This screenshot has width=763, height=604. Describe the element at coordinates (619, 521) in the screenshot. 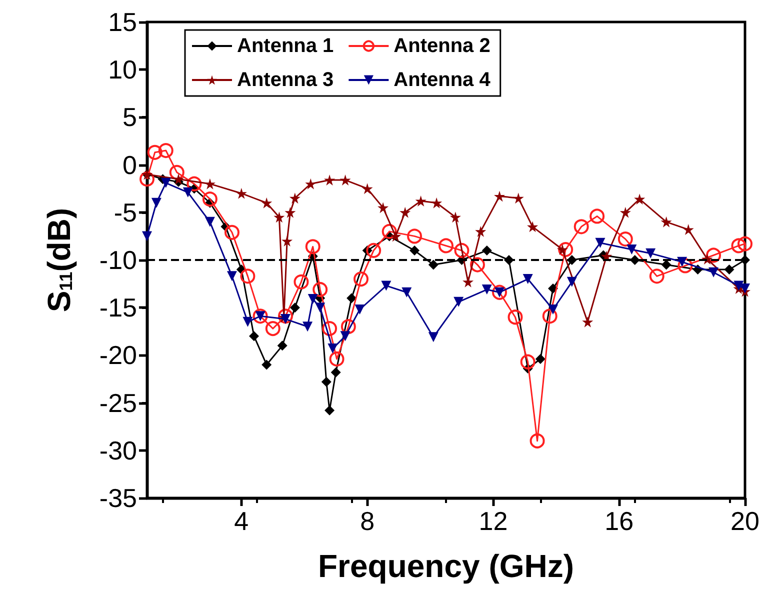

I see `x-tick-label: 16` at that location.